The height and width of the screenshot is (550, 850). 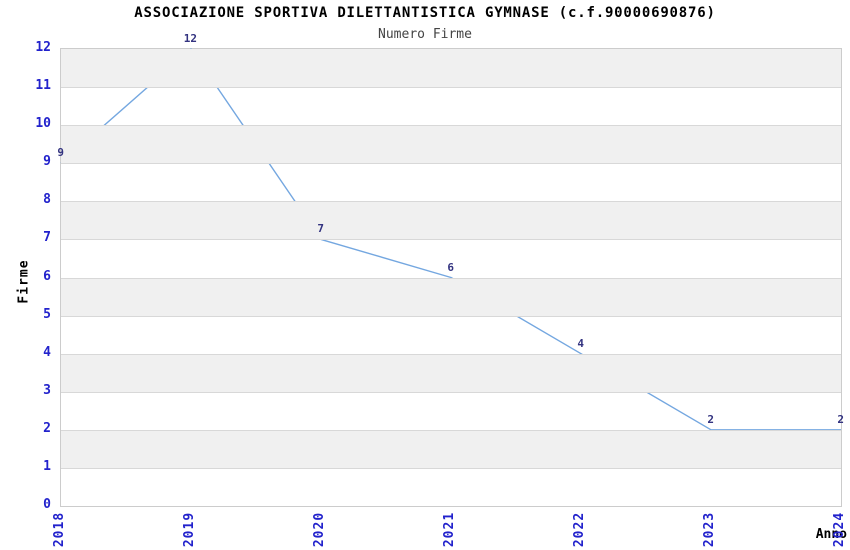 I want to click on data-point-label: 12, so click(x=190, y=38).